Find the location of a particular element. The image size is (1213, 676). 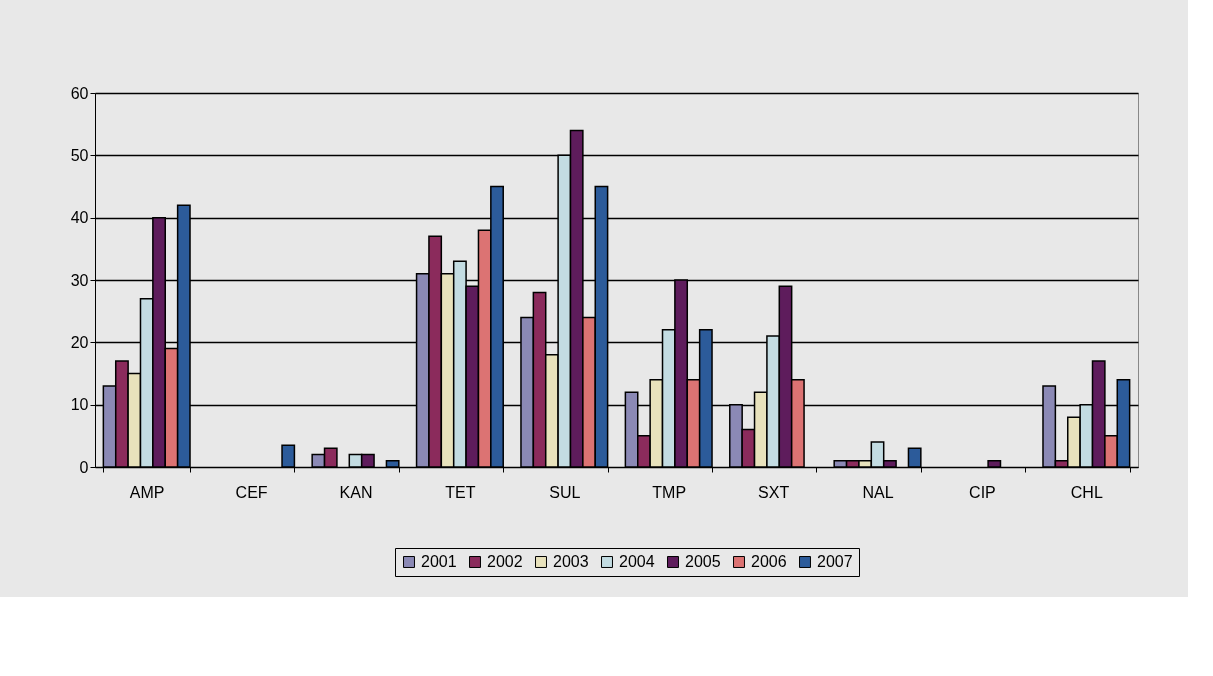

x-tick-label: SXT is located at coordinates (774, 492).